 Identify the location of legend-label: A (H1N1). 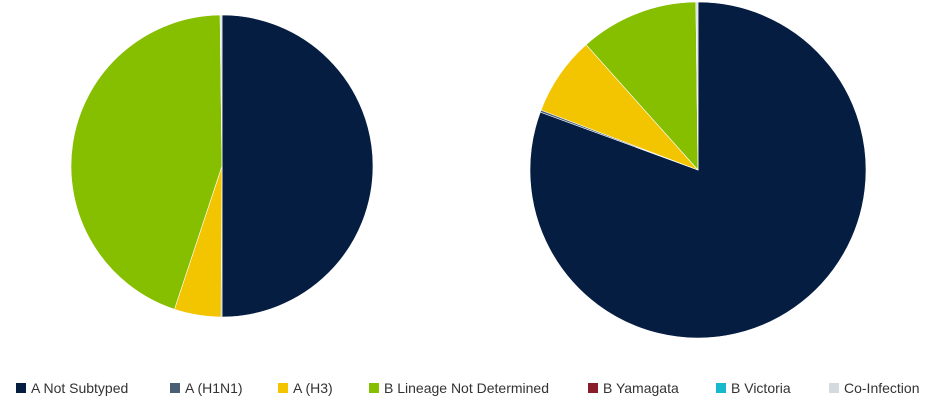
(214, 388).